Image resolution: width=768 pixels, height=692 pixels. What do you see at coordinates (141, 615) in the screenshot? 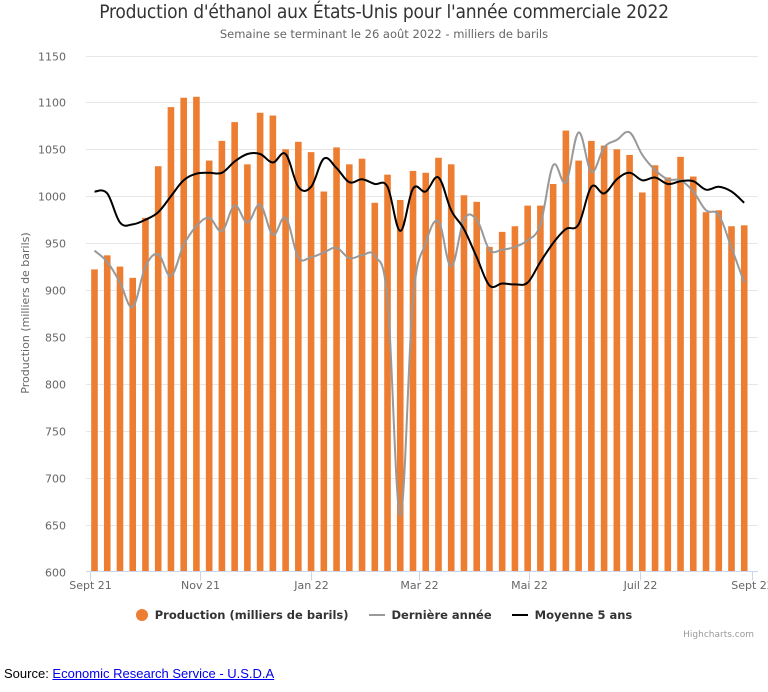
I see `orange-circle-icon` at bounding box center [141, 615].